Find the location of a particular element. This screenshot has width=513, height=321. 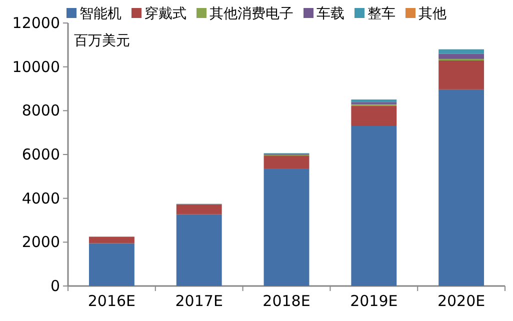

x-tick-label: 2016E is located at coordinates (112, 301).